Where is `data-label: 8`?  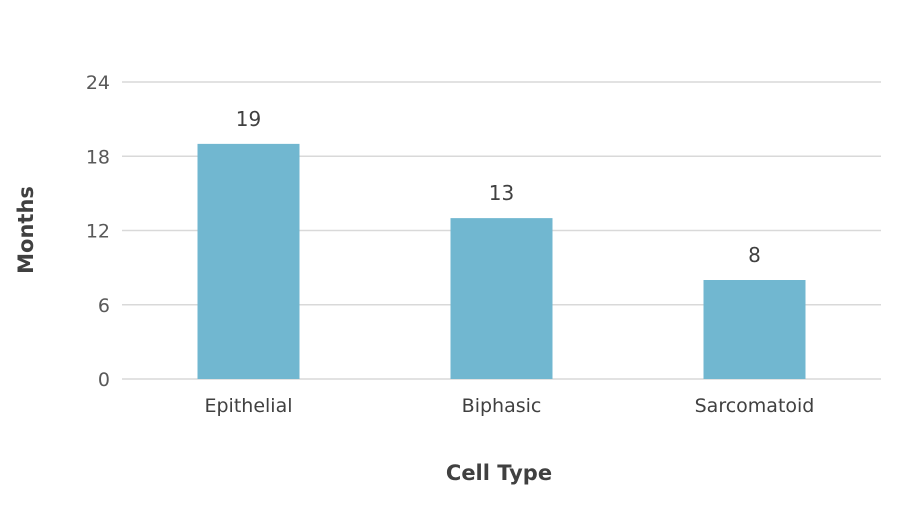 data-label: 8 is located at coordinates (754, 255).